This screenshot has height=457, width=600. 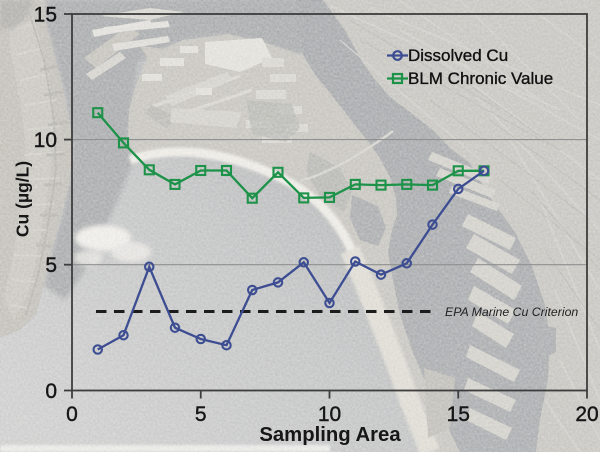 What do you see at coordinates (511, 312) in the screenshot?
I see `svg-text: EPA Marine Cu Criterion` at bounding box center [511, 312].